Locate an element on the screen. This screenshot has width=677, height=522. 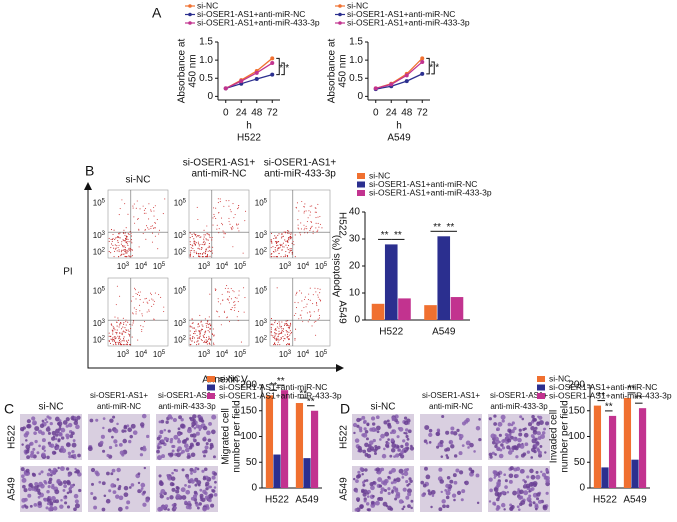
series-line is located at coordinates (249, 75).